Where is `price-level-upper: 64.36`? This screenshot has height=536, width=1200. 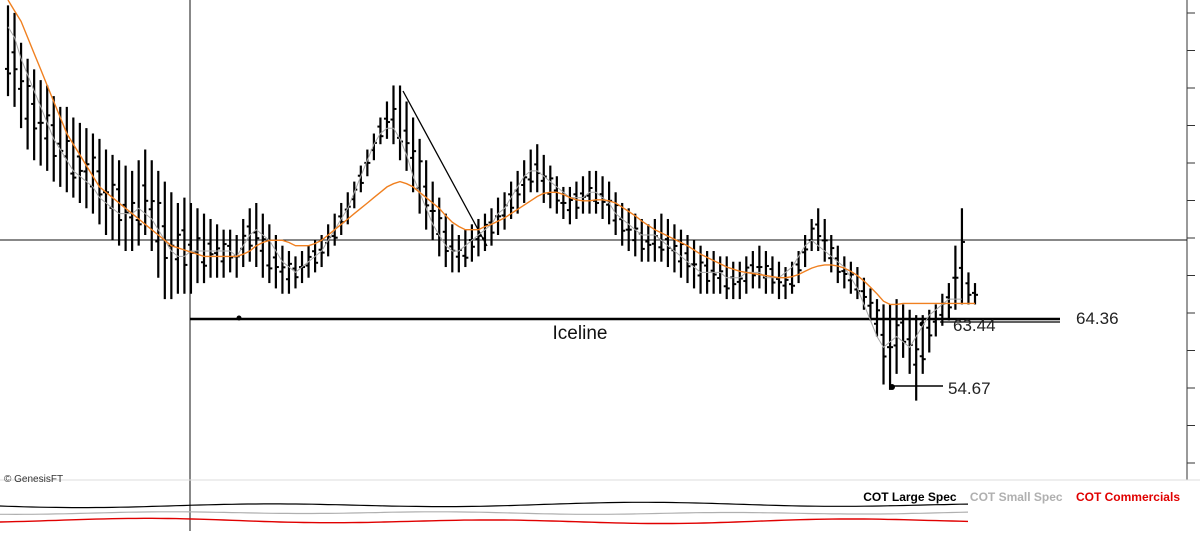 price-level-upper: 64.36 is located at coordinates (1097, 318).